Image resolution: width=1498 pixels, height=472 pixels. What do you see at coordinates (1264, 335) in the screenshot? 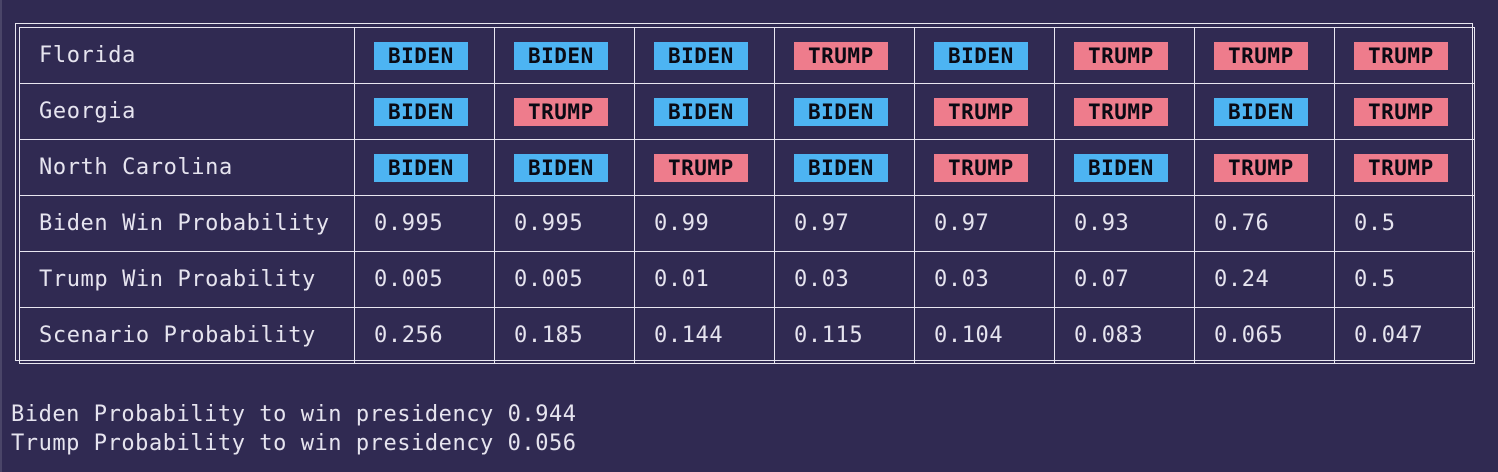
I see `probability-cell: 0.065` at bounding box center [1264, 335].